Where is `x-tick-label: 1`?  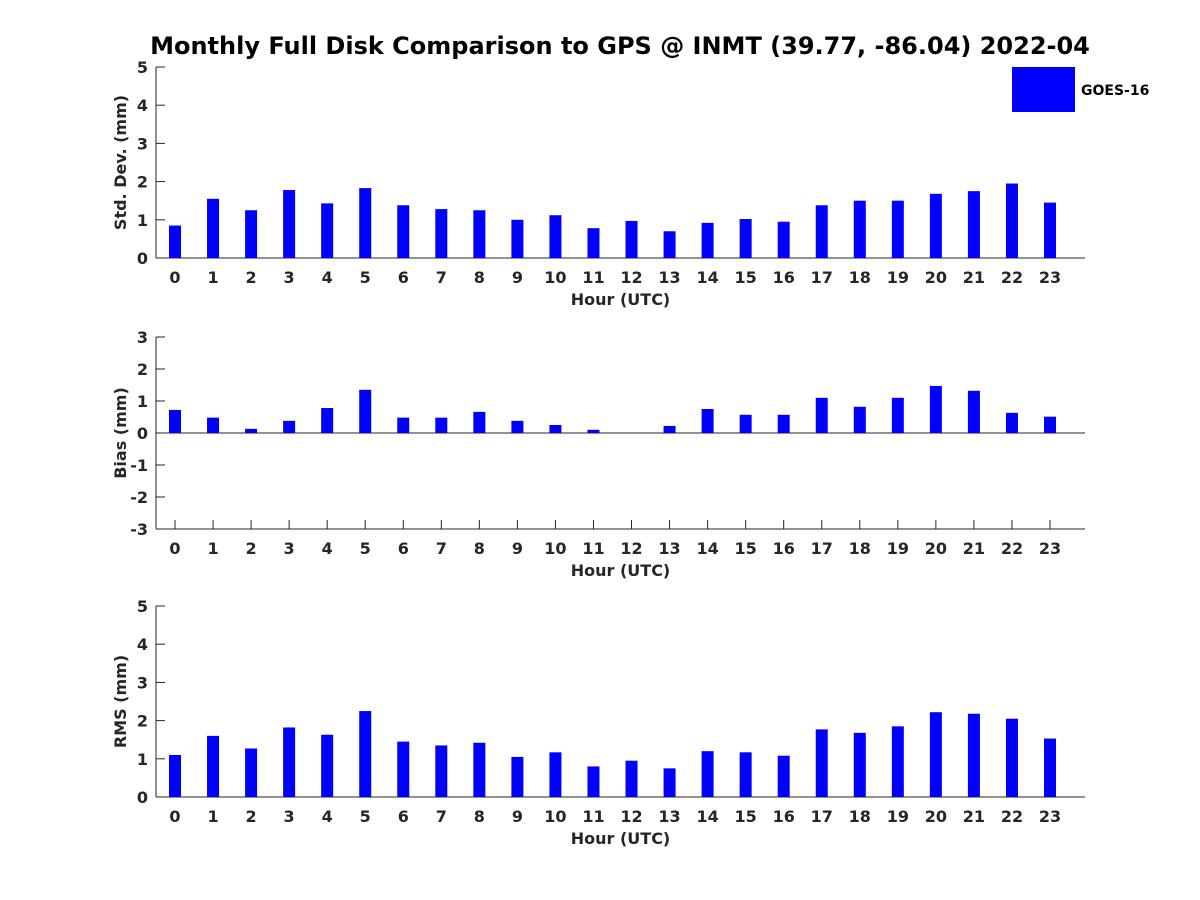
x-tick-label: 1 is located at coordinates (212, 816).